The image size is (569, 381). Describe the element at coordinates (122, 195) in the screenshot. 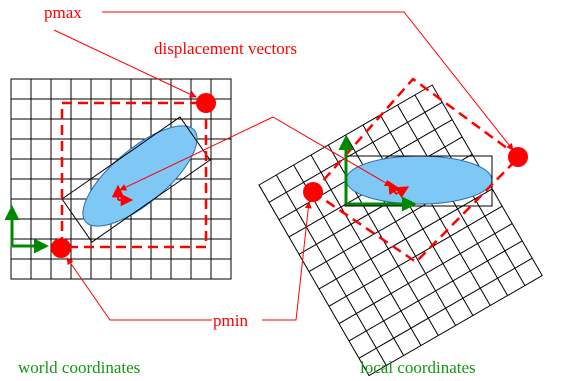

I see `world-displacement-vectors` at that location.